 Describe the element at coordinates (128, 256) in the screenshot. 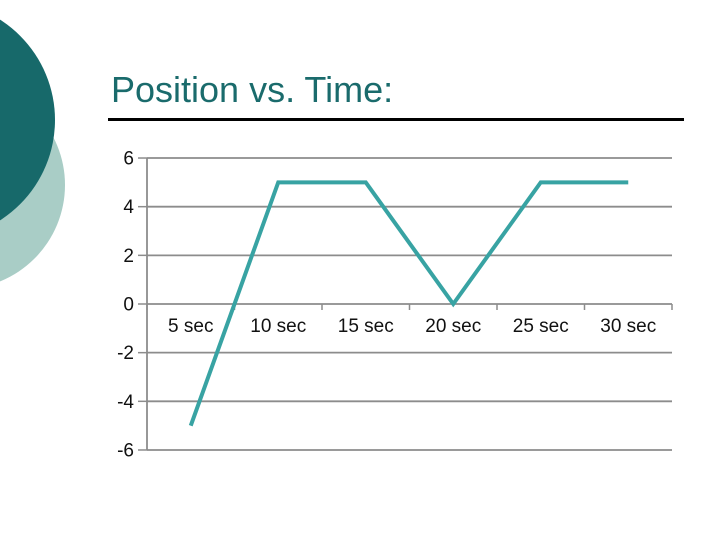

I see `y-tick-label: 2` at that location.